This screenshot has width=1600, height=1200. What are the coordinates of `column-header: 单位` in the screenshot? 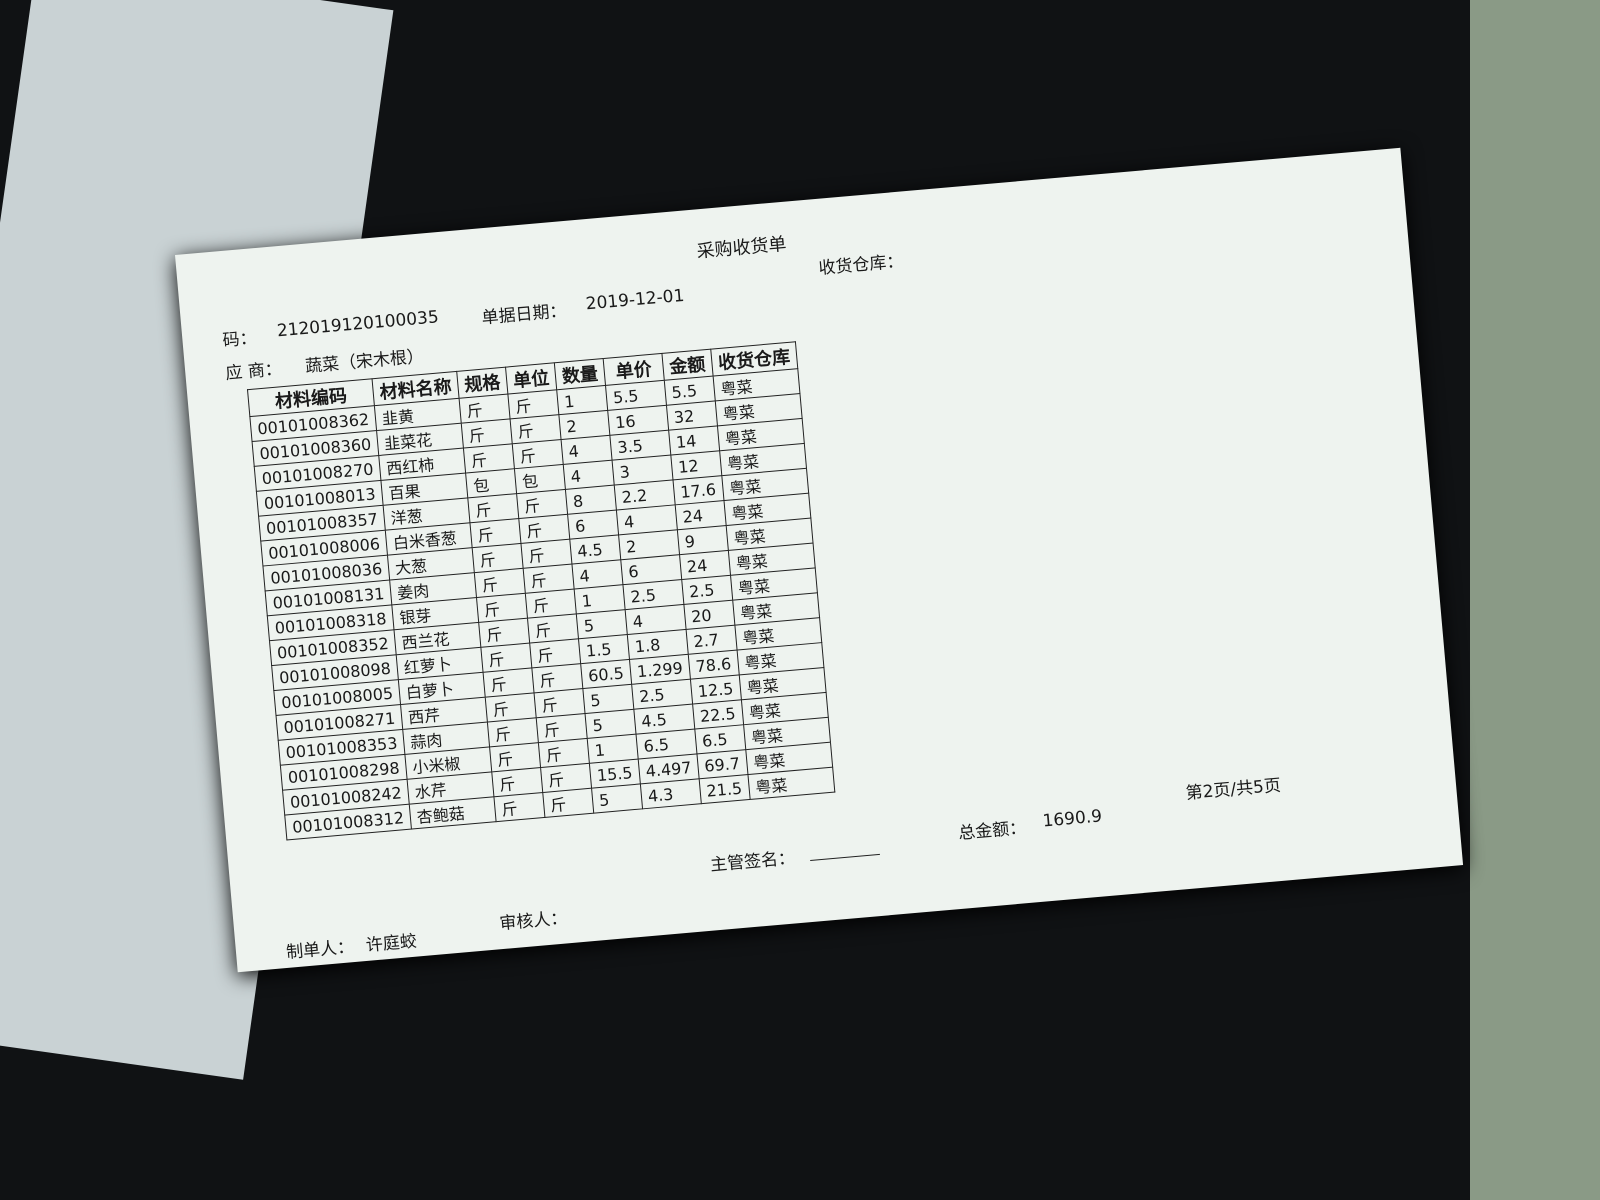 It's located at (531, 378).